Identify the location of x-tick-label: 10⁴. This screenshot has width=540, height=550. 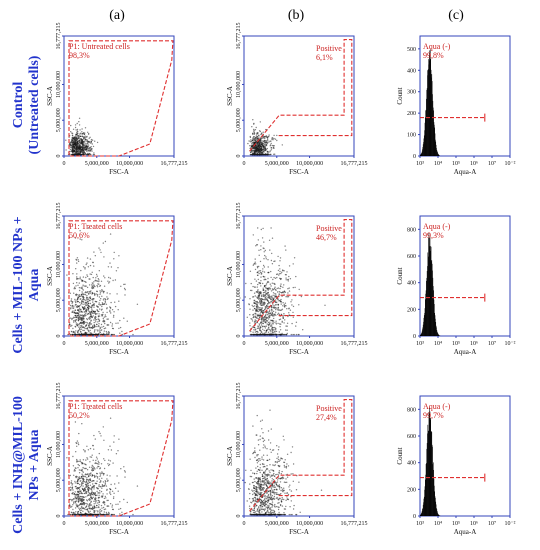
(438, 164).